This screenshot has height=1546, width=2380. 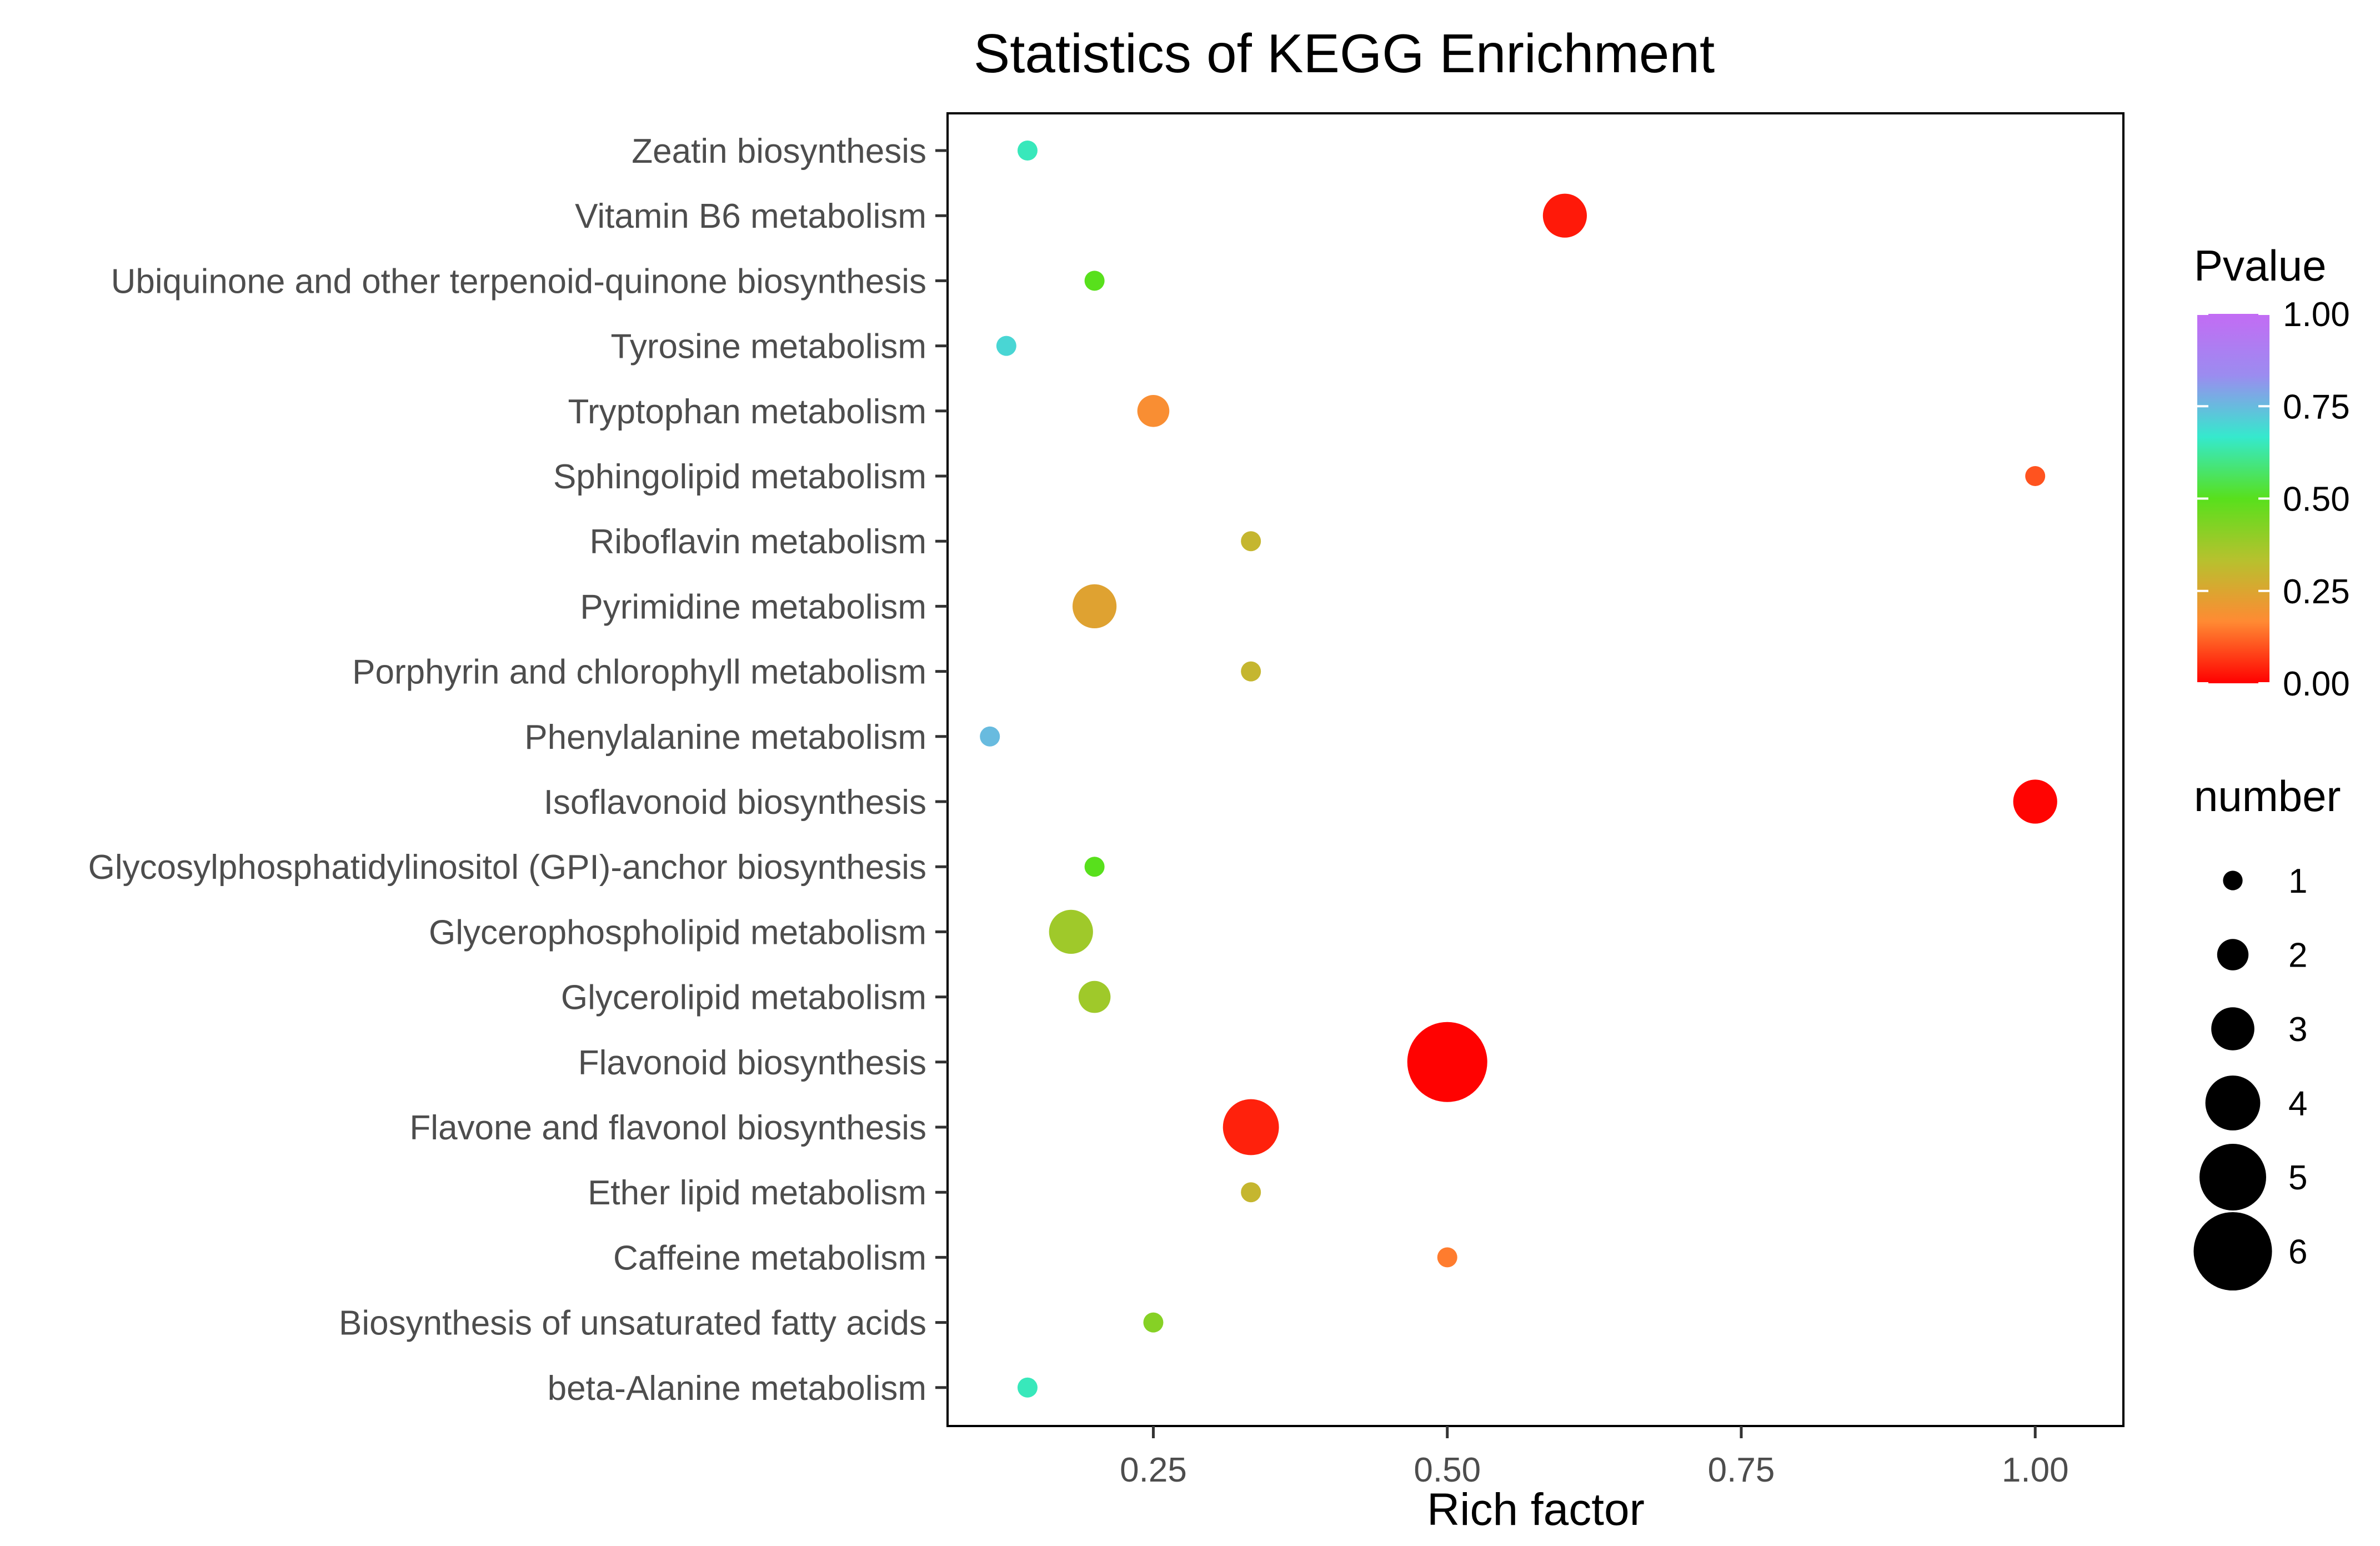 I want to click on y-tick-label: beta-Alanine metabolism, so click(x=737, y=1388).